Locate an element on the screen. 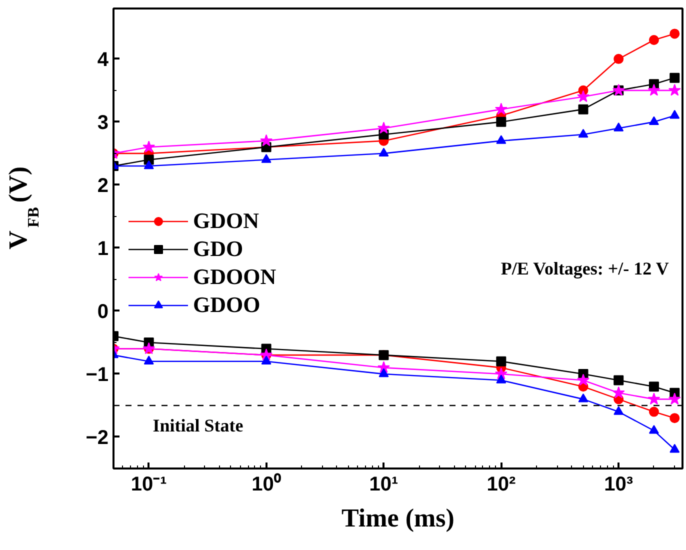 This screenshot has width=686, height=550. y-tick-label: 4 is located at coordinates (103, 59).